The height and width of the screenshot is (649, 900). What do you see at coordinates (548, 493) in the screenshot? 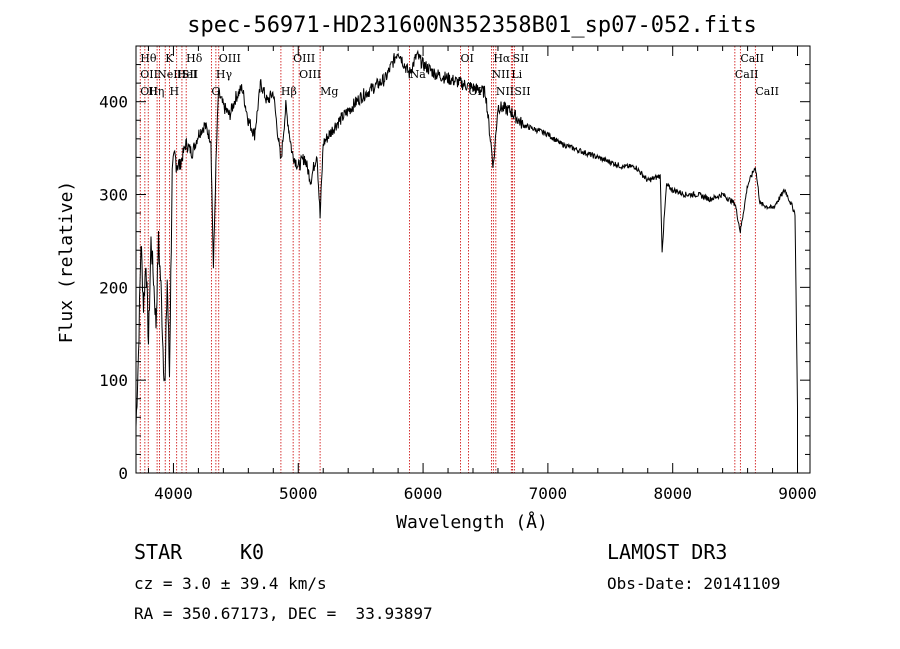
I see `x-tick-label: 7000` at bounding box center [548, 493].